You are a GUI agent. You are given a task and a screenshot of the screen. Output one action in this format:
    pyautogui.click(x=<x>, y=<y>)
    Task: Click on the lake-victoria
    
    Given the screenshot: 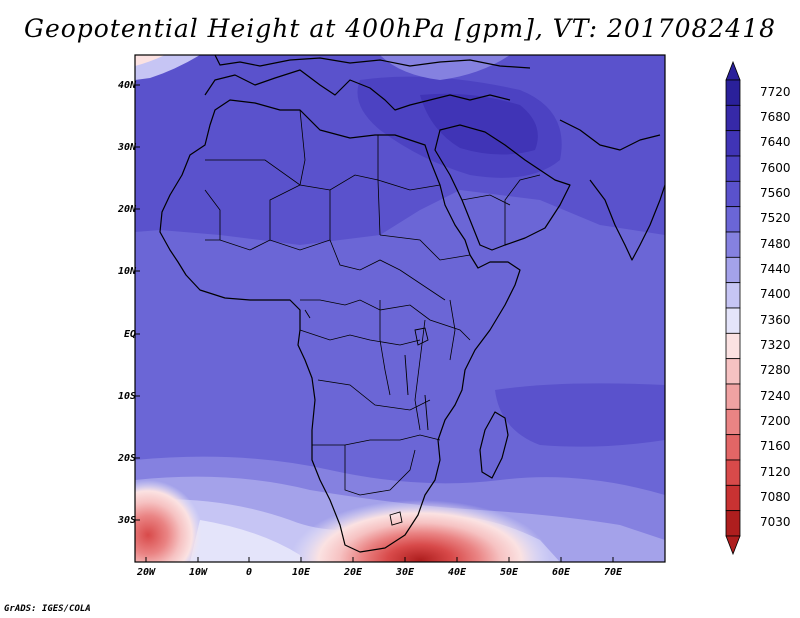 What is the action you would take?
    pyautogui.click(x=421, y=336)
    